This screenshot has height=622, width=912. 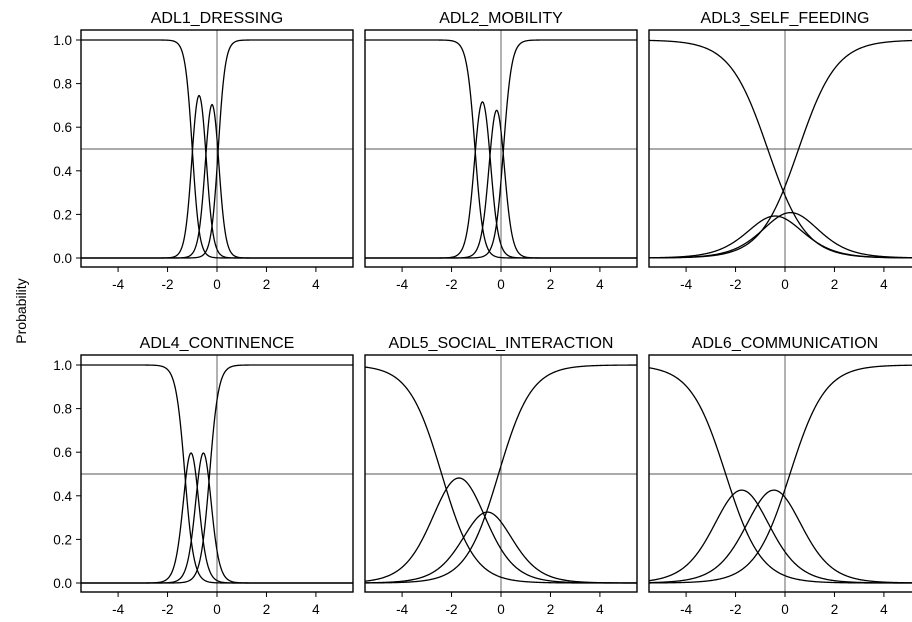 I want to click on panel-title: ADL2_MOBILITY, so click(x=501, y=18).